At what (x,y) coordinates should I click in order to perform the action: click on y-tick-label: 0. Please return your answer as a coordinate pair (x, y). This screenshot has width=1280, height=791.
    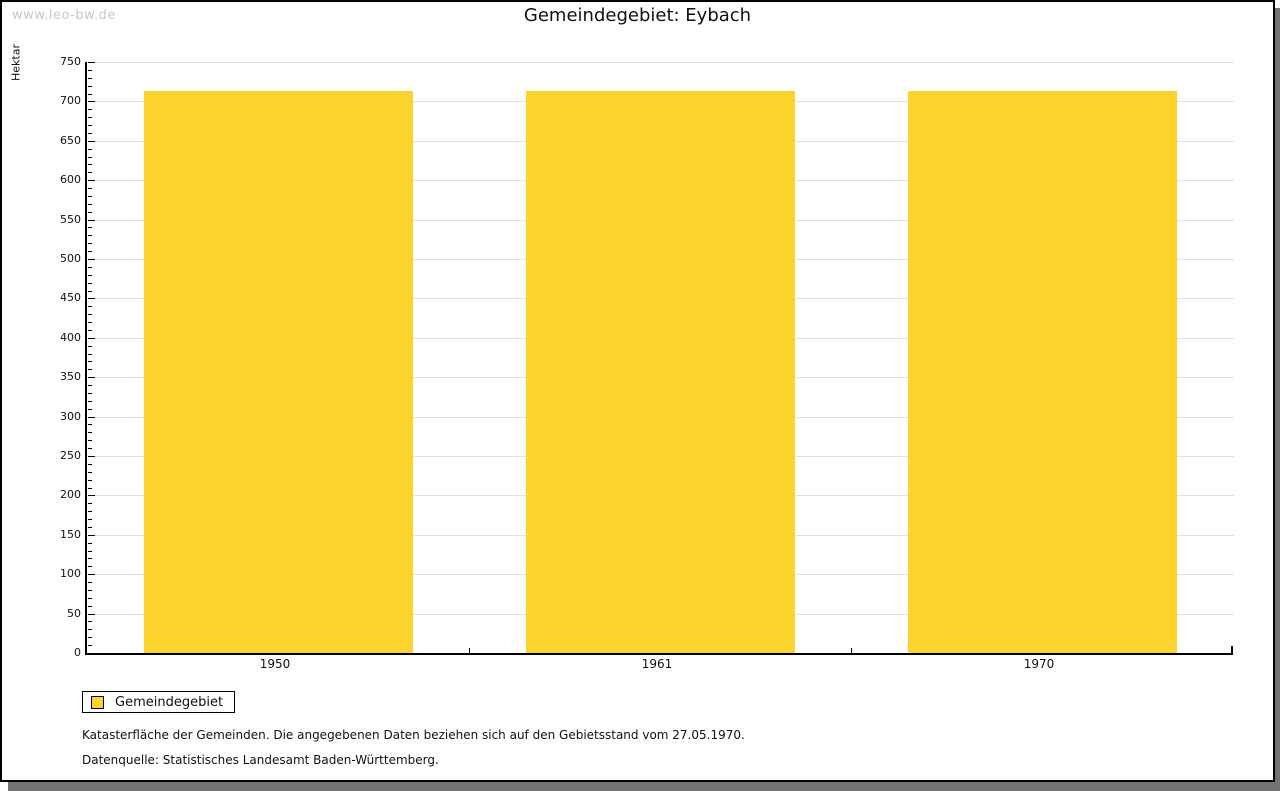
    Looking at the image, I should click on (77, 652).